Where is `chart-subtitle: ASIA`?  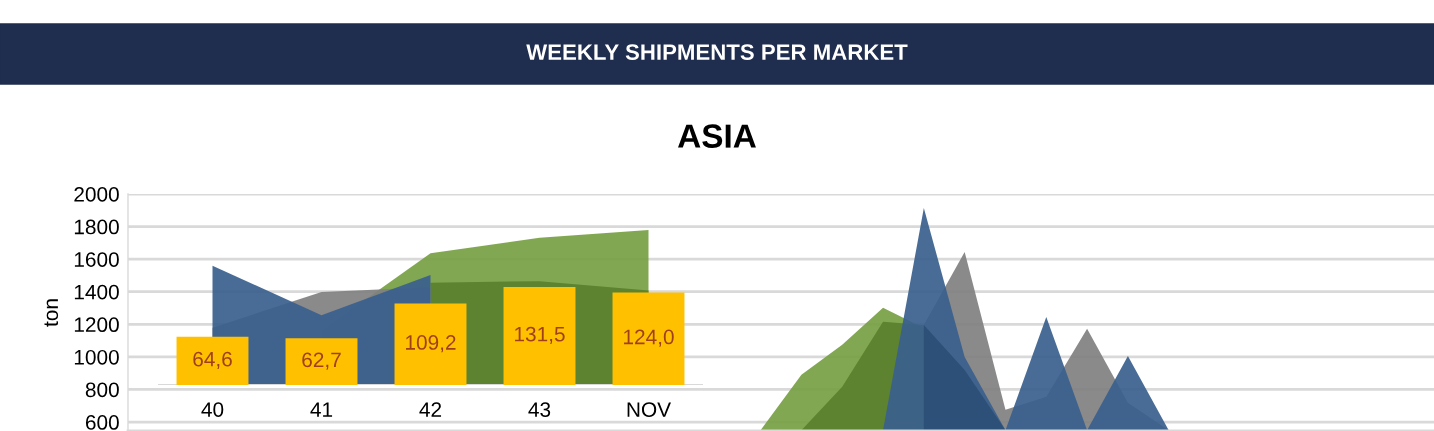 chart-subtitle: ASIA is located at coordinates (717, 136).